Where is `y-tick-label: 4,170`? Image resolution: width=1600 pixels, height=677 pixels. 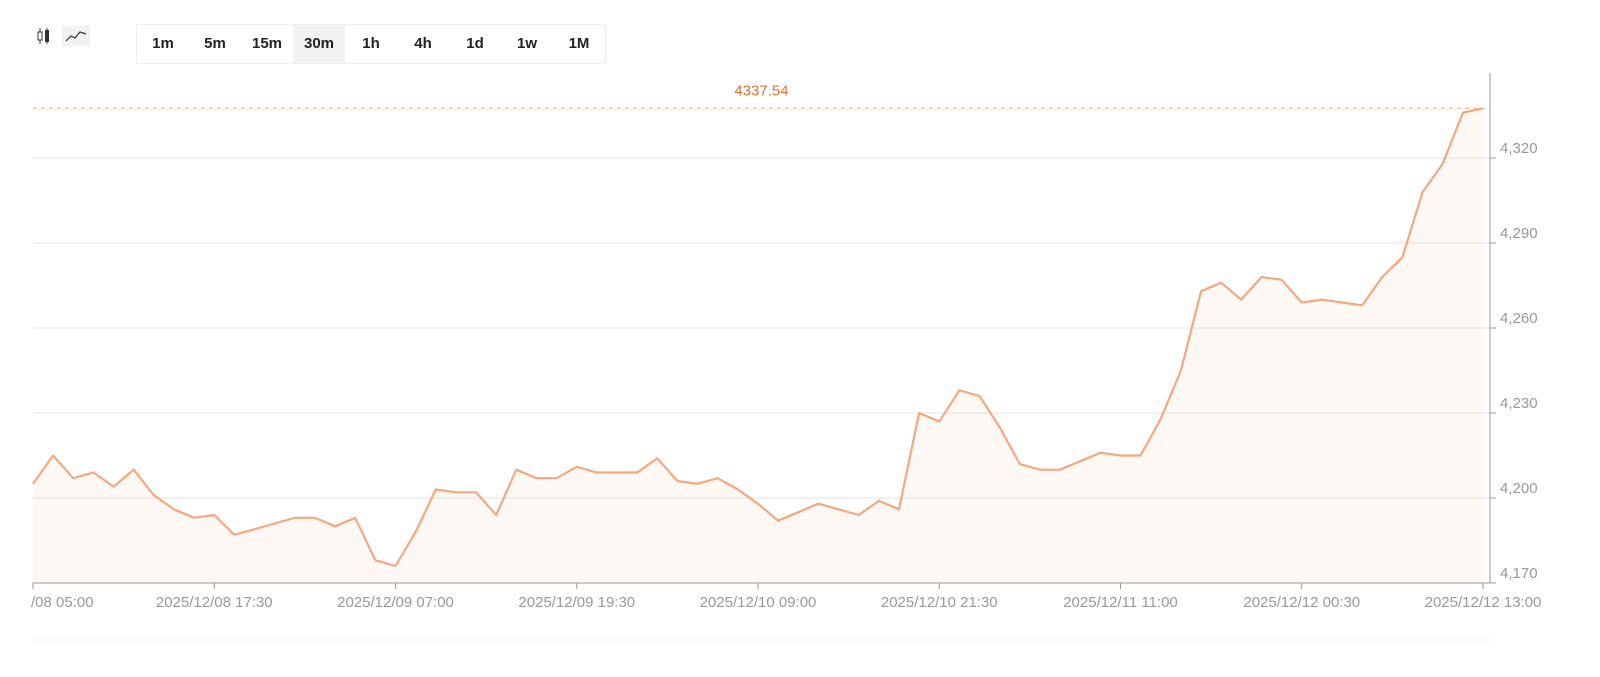
y-tick-label: 4,170 is located at coordinates (1519, 573).